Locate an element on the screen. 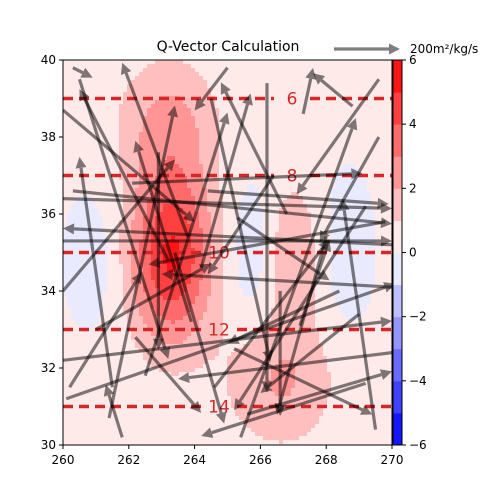 The height and width of the screenshot is (500, 500). x-tick-label: 270 is located at coordinates (392, 460).